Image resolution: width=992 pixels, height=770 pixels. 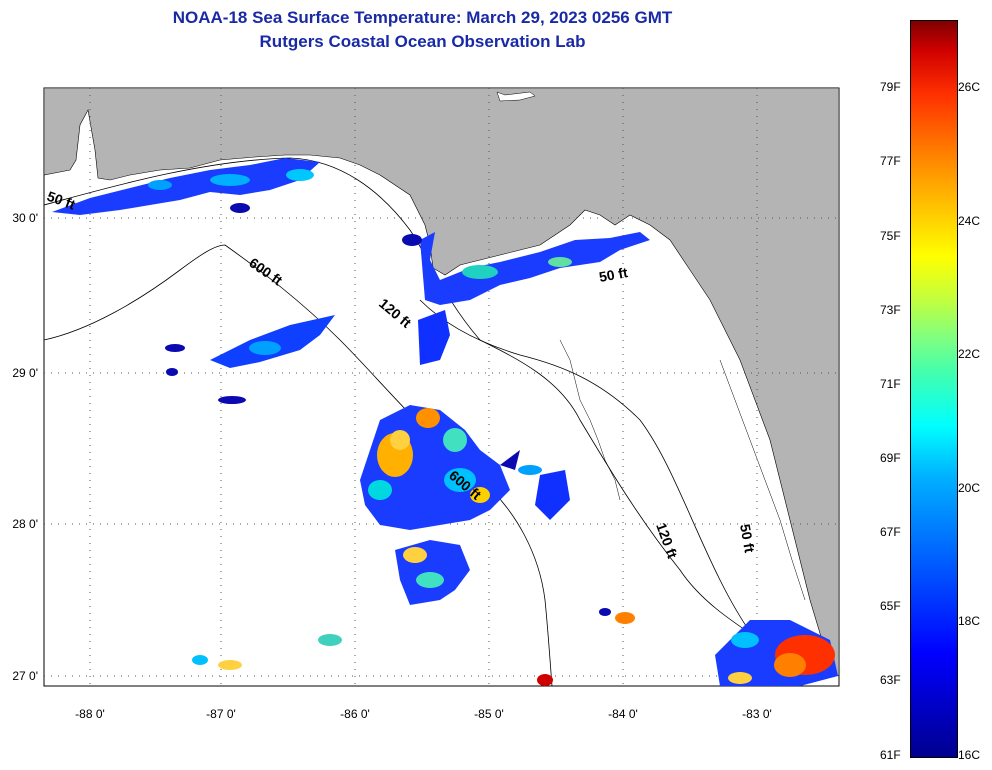 I want to click on colorbar-f-label: 75F, so click(x=890, y=236).